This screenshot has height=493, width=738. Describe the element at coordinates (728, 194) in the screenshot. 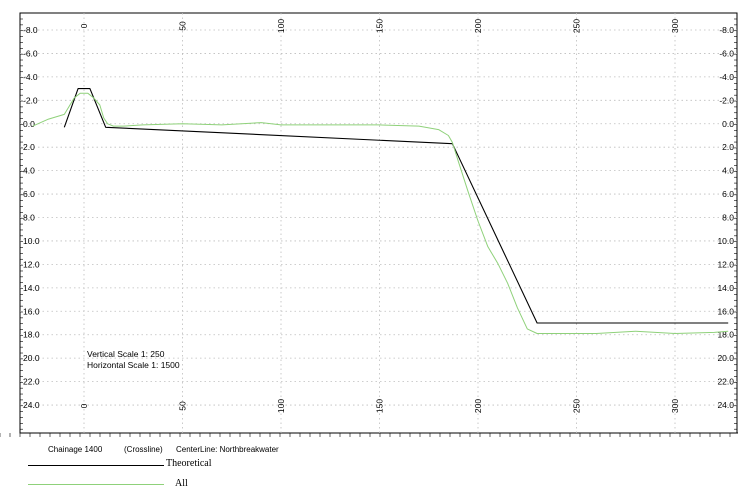

I see `y-tick-label-right: 6.0` at that location.